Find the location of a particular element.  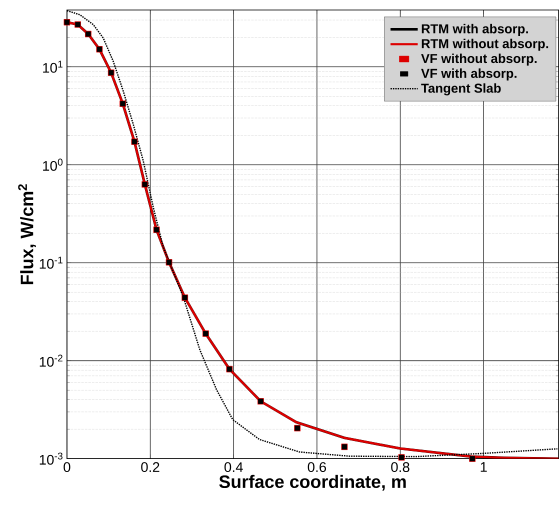

x-tick-label: 0.6 is located at coordinates (317, 467).